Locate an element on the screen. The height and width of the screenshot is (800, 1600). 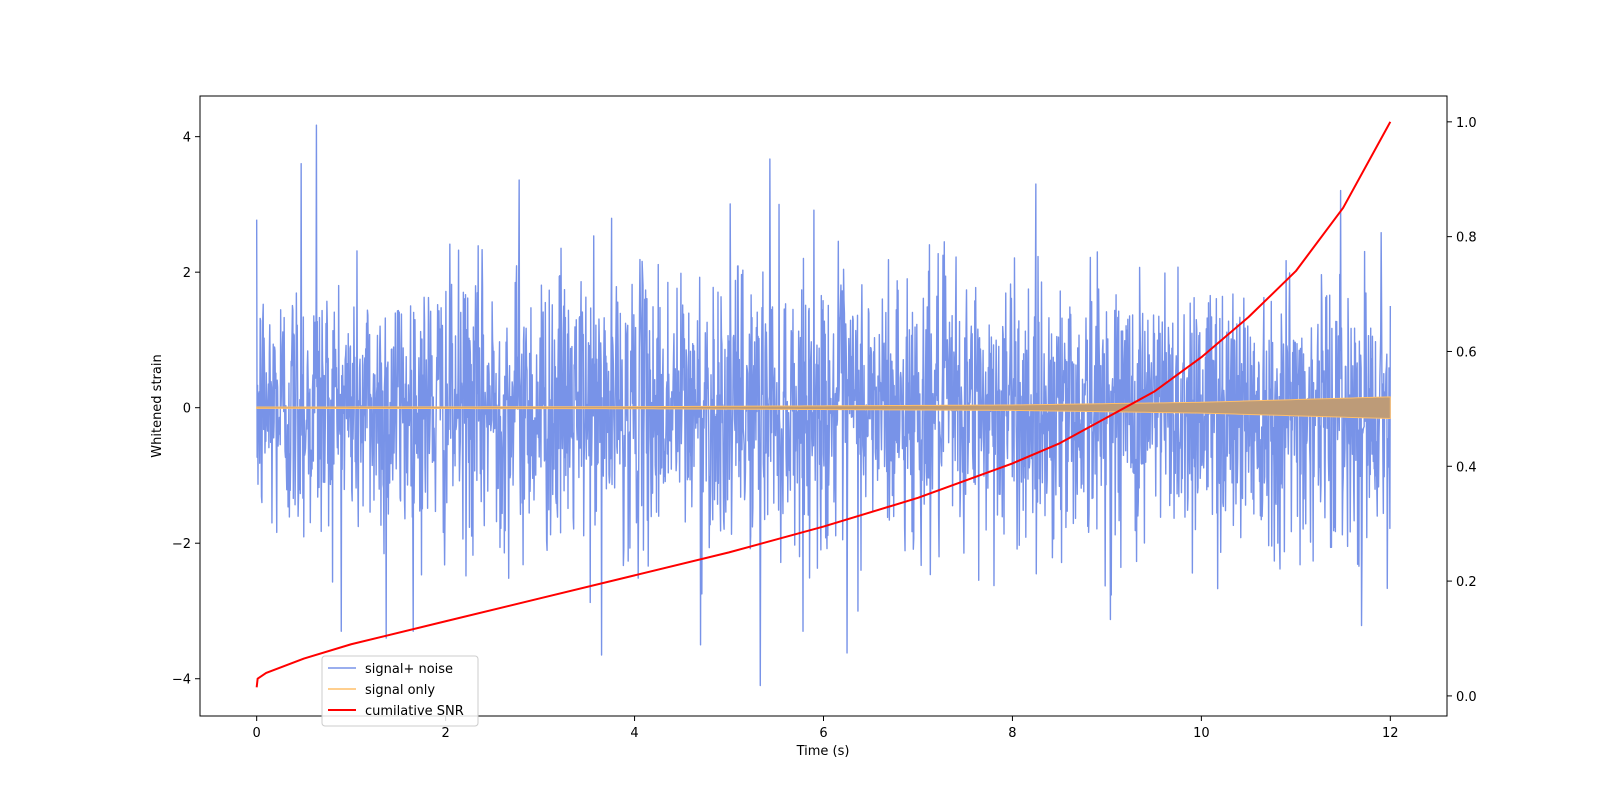
y-axis-label: Whitened strain is located at coordinates (157, 405).